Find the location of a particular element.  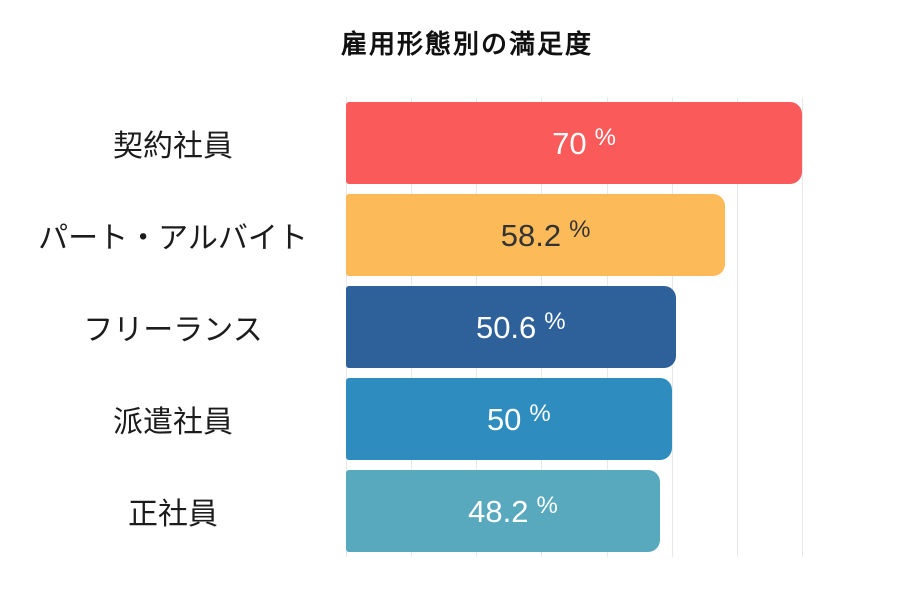

value-label: 58.2 is located at coordinates (531, 235).